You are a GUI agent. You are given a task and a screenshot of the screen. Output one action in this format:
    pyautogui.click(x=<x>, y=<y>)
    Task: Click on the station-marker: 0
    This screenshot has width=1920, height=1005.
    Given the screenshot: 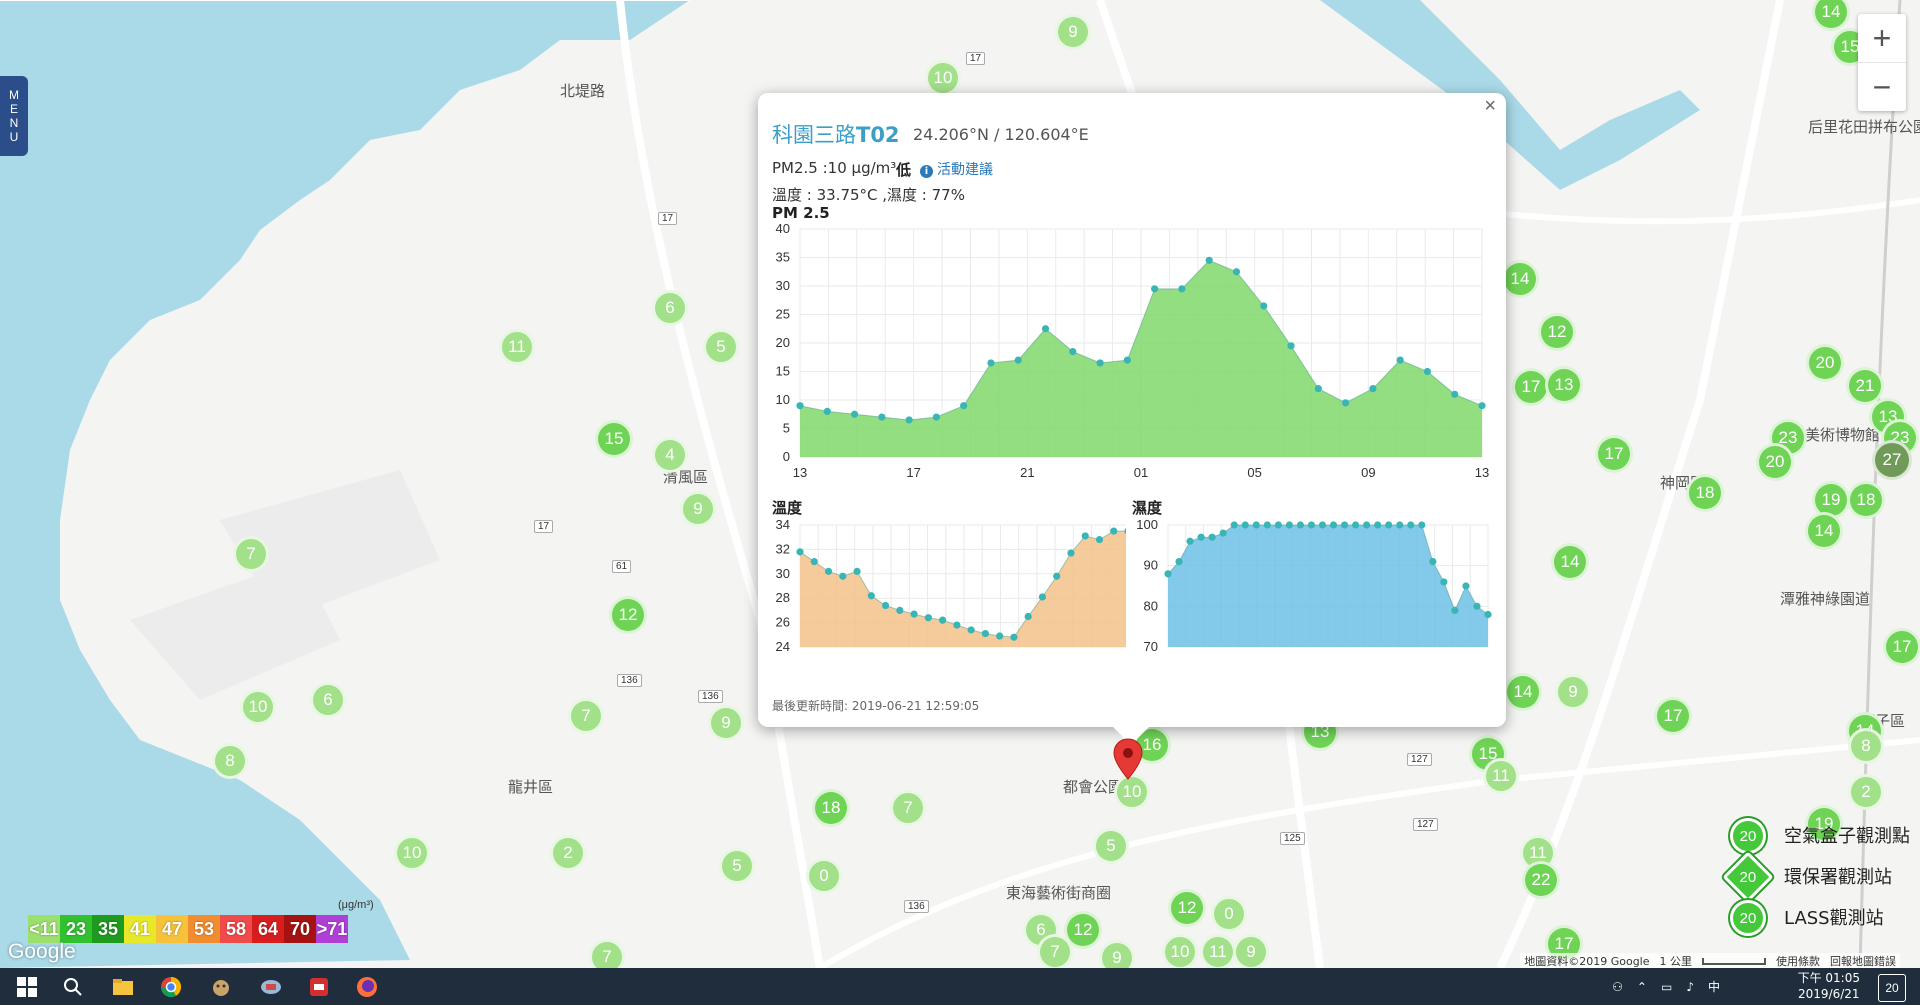 What is the action you would take?
    pyautogui.click(x=824, y=876)
    